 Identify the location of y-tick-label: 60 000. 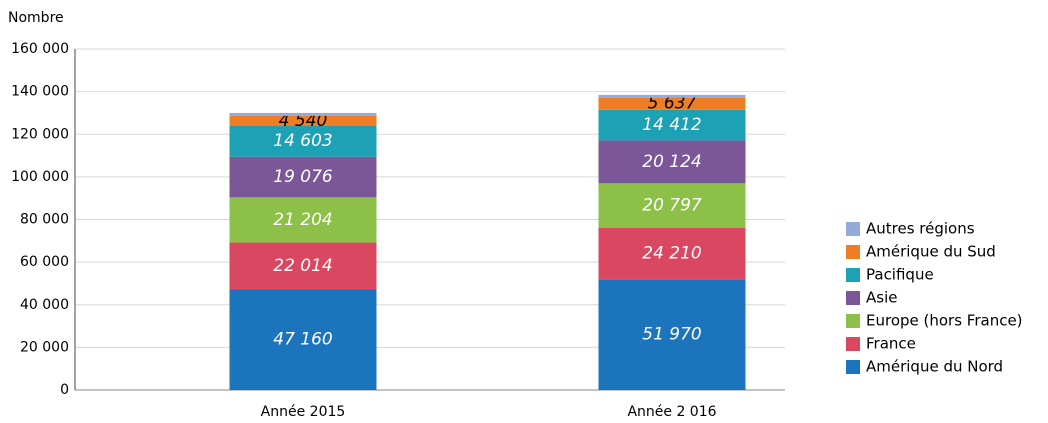
(44, 262).